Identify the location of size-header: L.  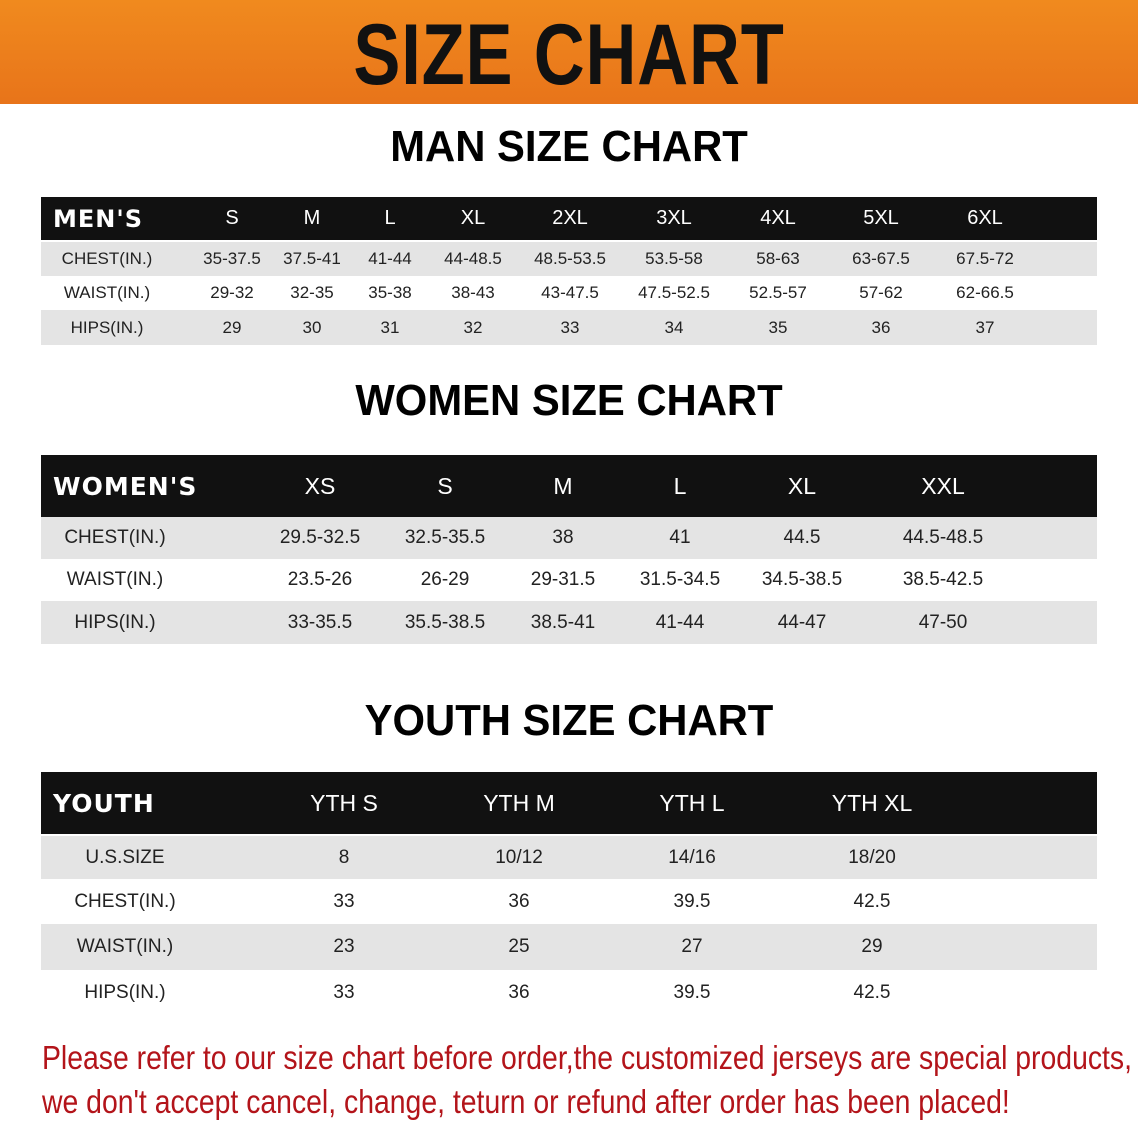
(390, 218).